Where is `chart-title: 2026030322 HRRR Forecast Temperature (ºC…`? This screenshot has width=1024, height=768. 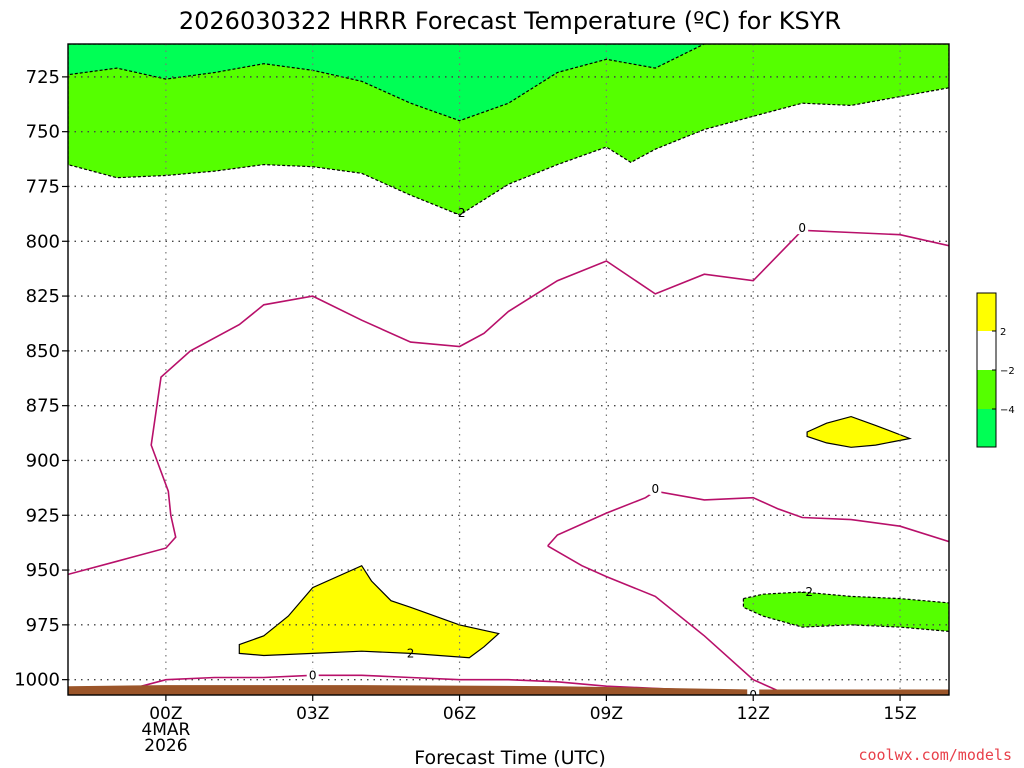 chart-title: 2026030322 HRRR Forecast Temperature (ºC… is located at coordinates (510, 21).